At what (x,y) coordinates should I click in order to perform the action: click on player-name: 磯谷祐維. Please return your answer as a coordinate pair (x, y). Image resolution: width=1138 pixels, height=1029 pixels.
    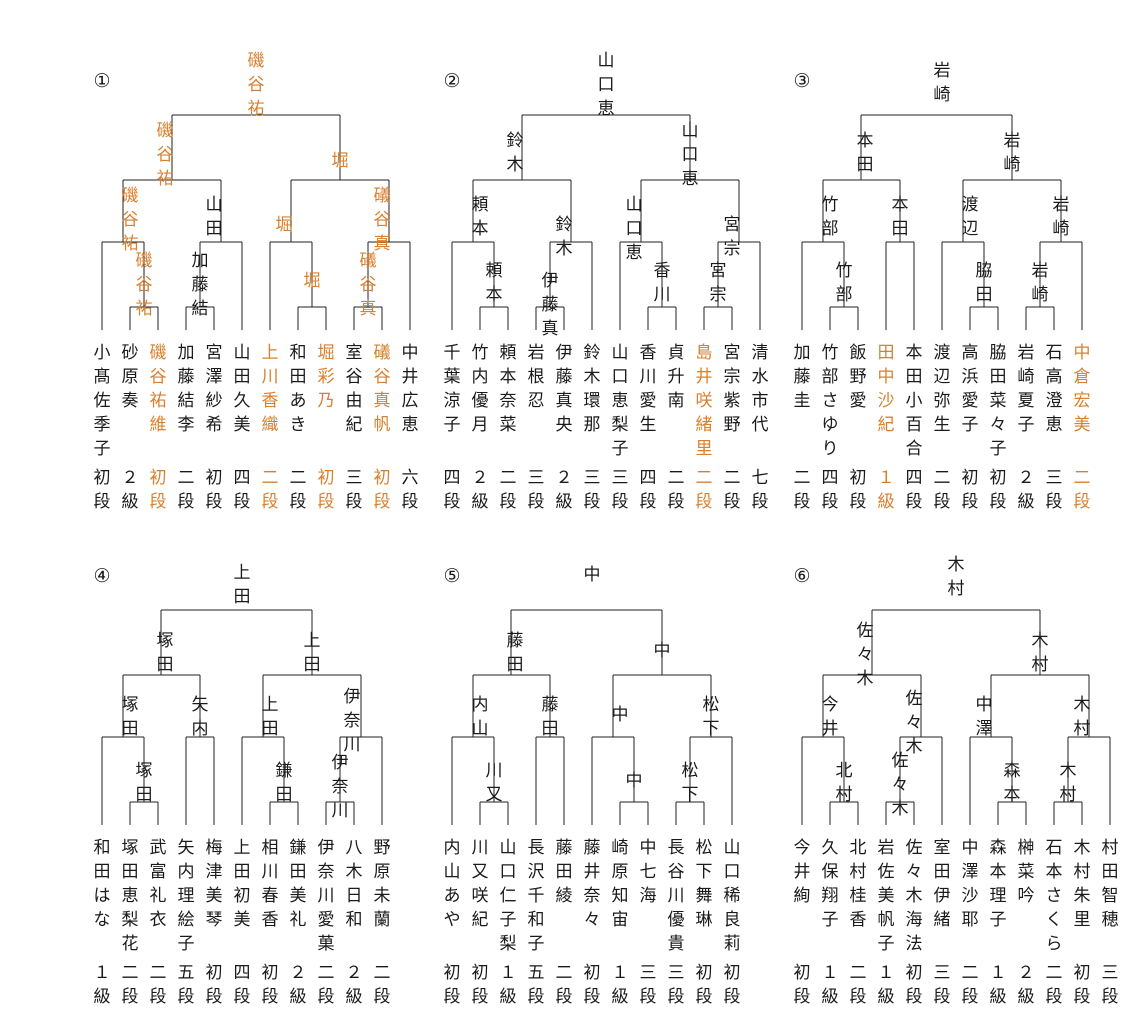
    Looking at the image, I should click on (158, 389).